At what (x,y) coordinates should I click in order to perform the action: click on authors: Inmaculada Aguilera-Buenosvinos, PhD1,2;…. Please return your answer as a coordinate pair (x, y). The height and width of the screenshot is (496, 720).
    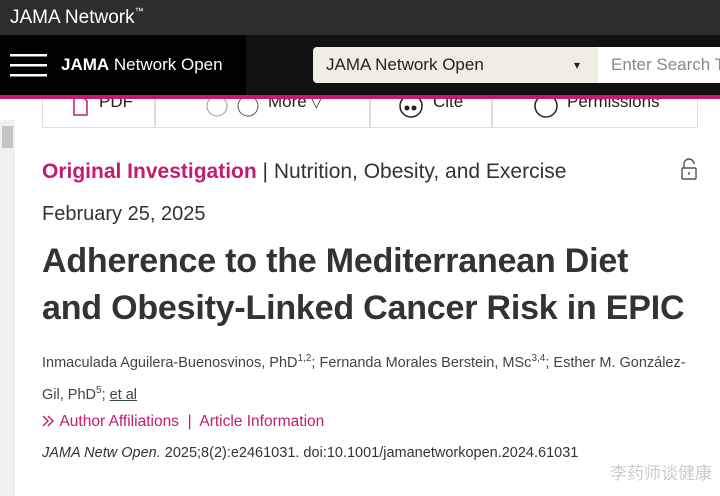
    Looking at the image, I should click on (373, 377).